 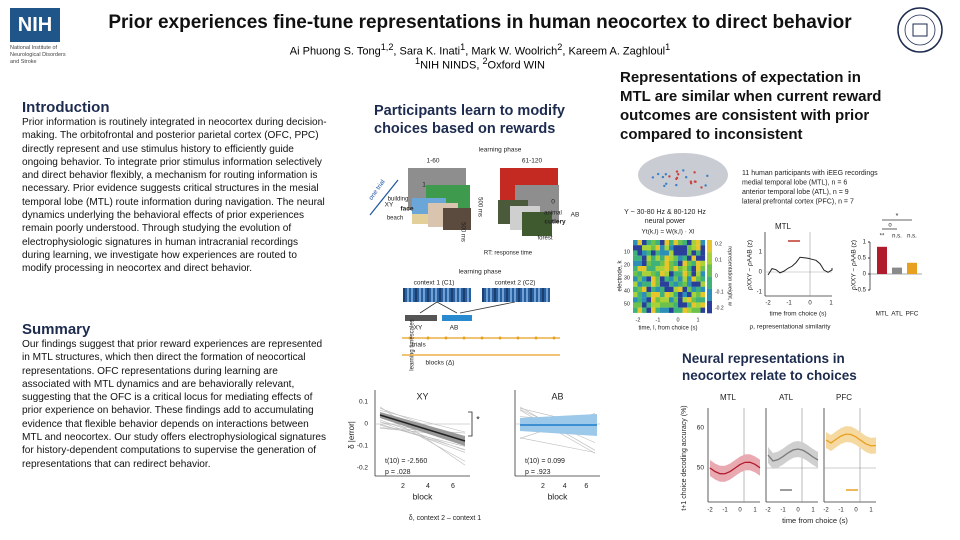 I want to click on figure-label: trials, so click(x=419, y=345).